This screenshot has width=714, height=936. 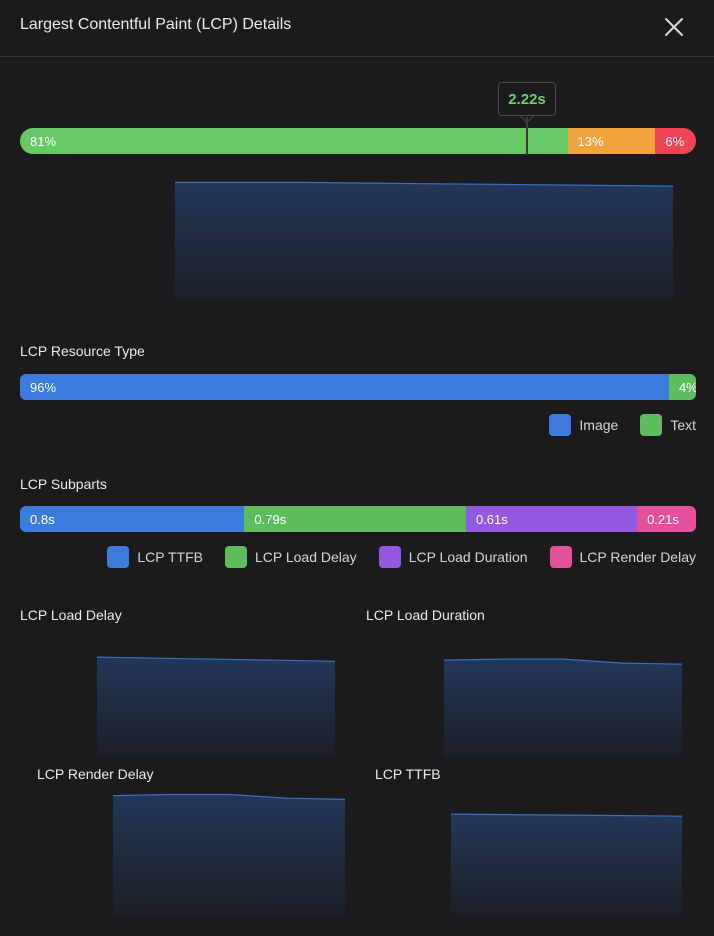 I want to click on subparts-segment: 0.79s, so click(x=355, y=519).